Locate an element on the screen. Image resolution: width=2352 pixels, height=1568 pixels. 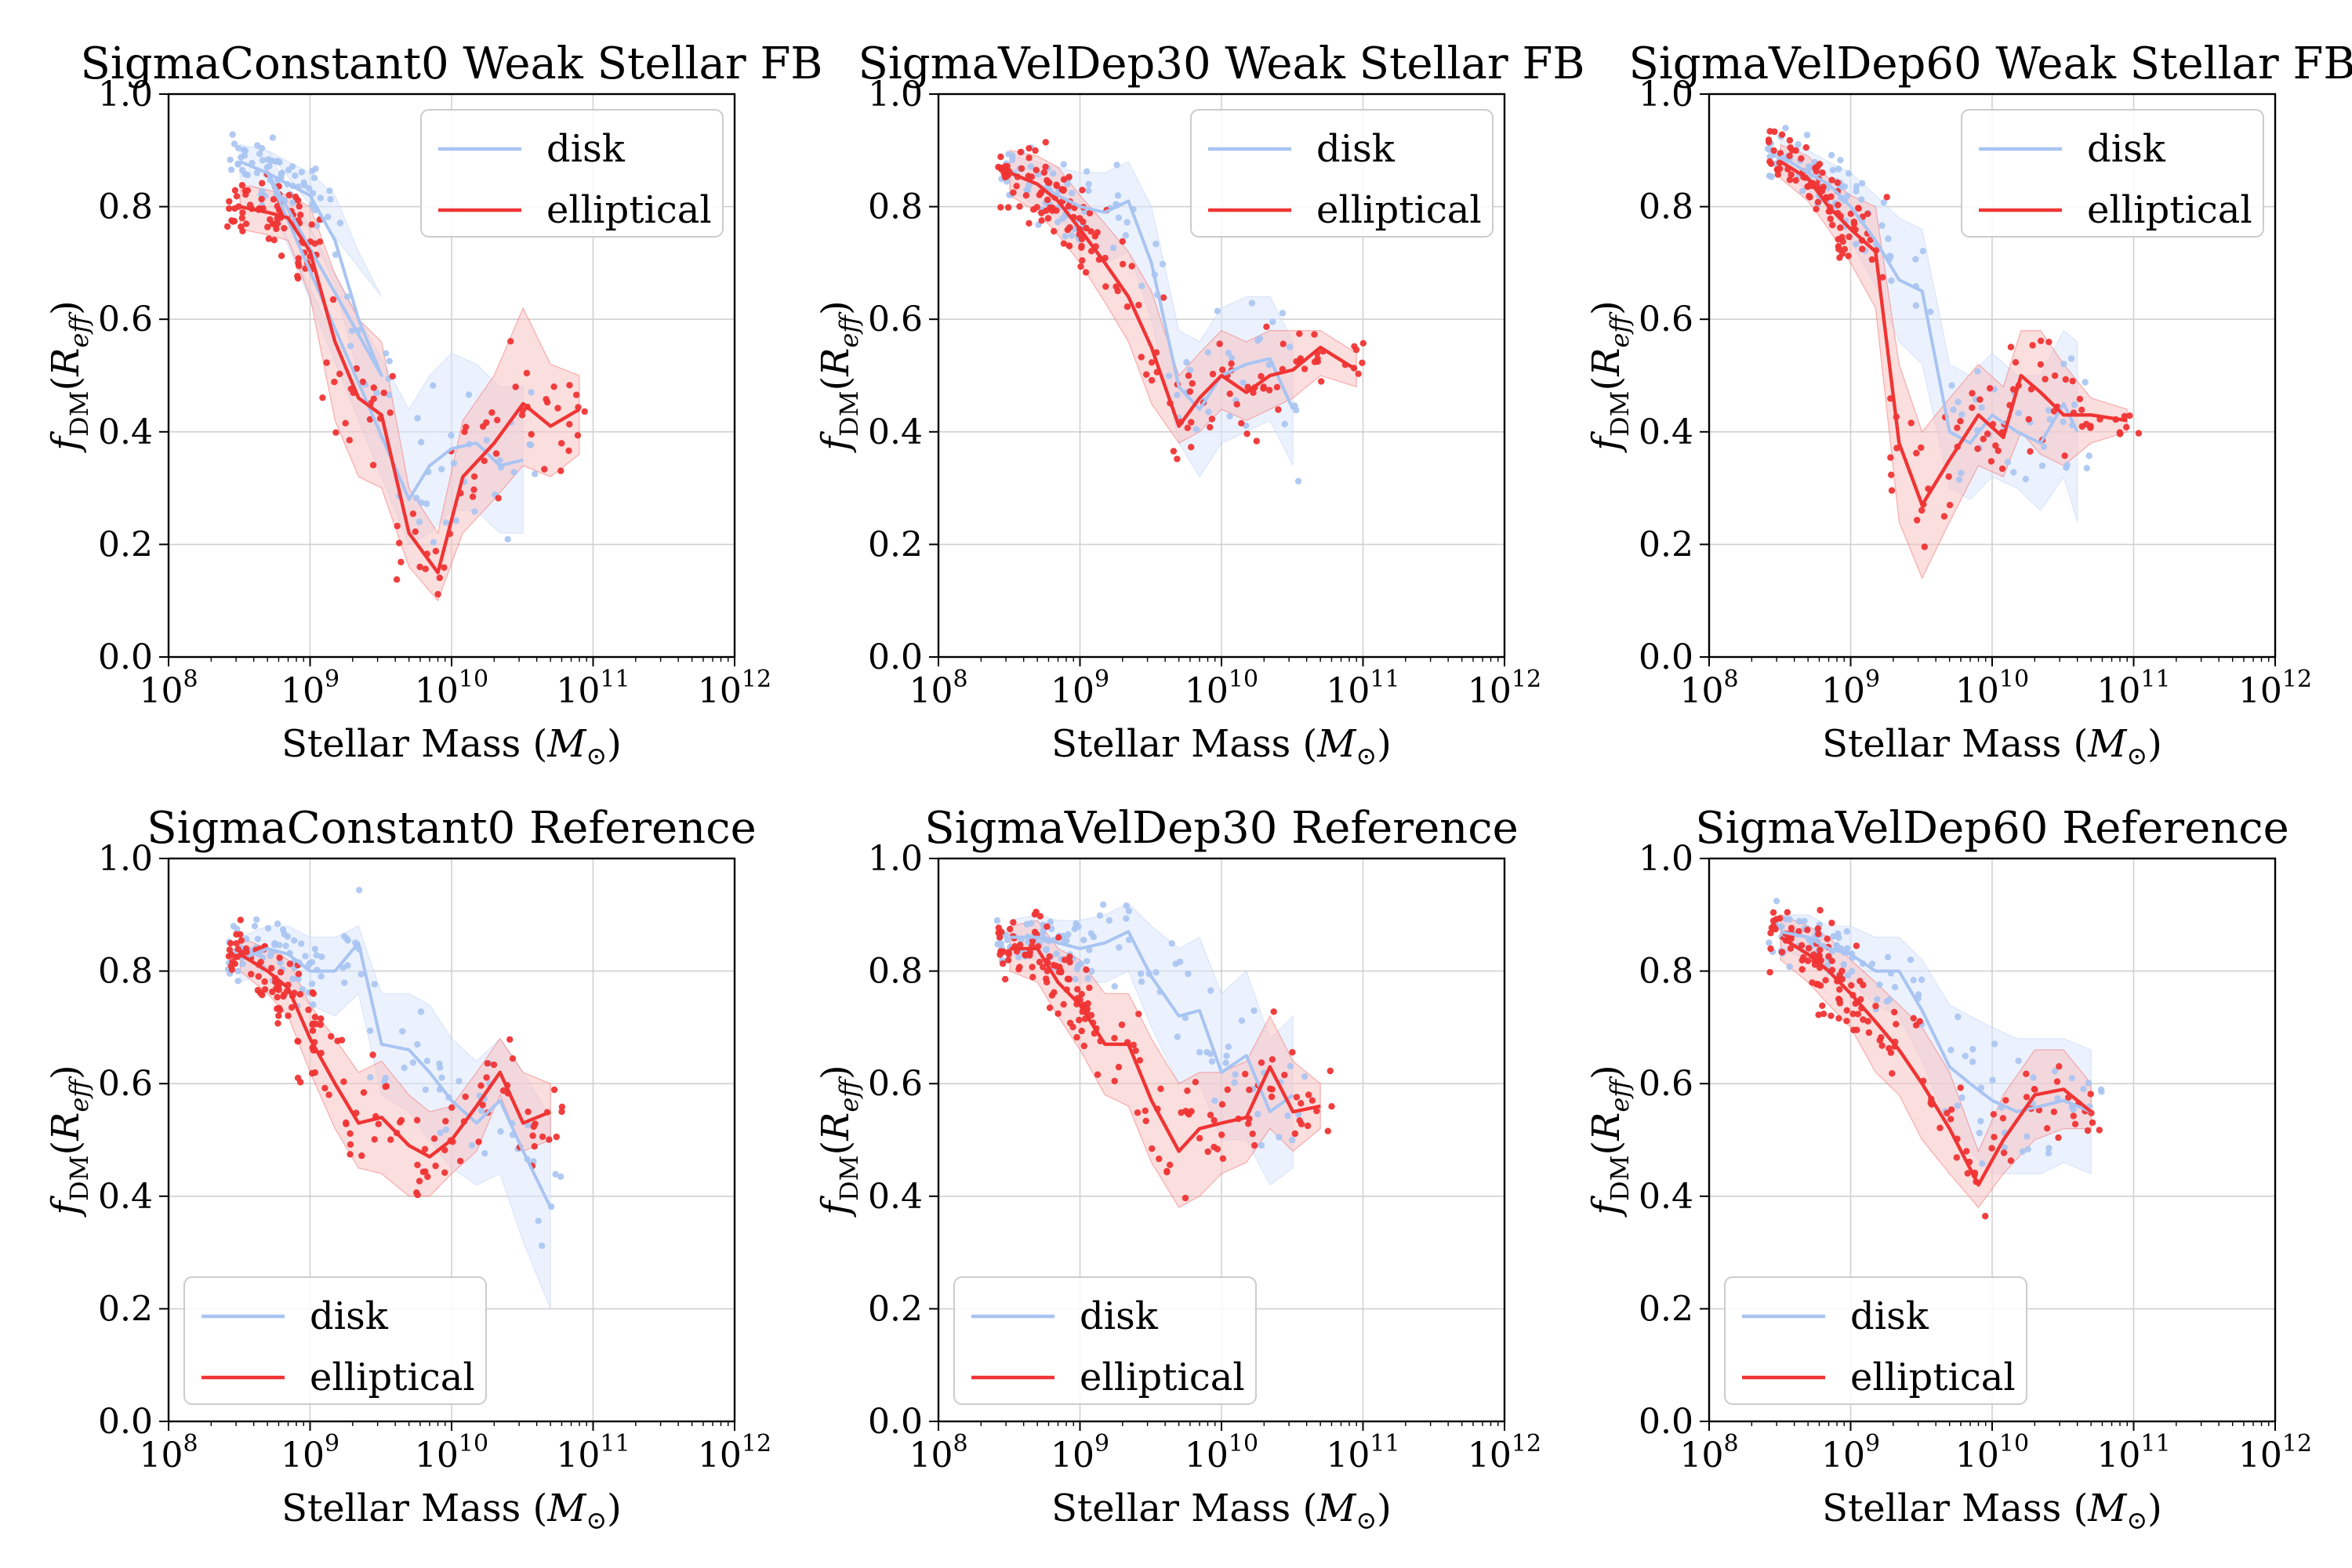
x-tick-label: 10⁹ is located at coordinates (310, 688).